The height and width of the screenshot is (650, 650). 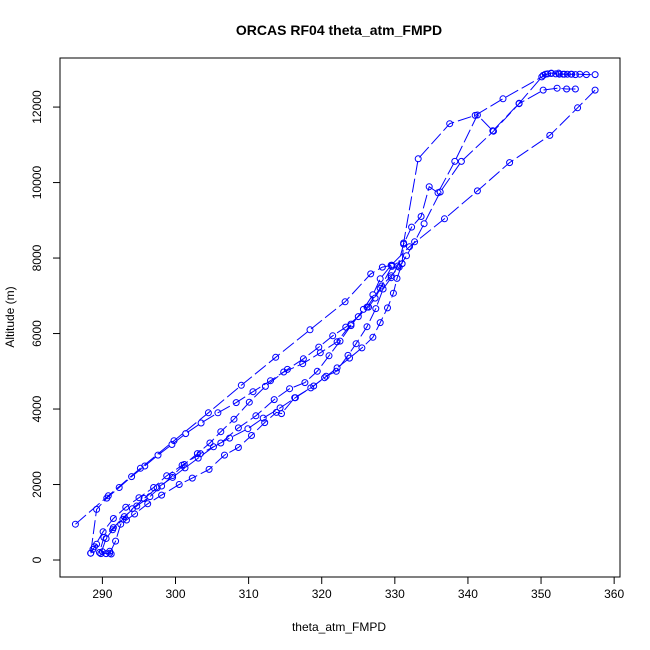 I want to click on x-tick-label: 330, so click(x=395, y=594).